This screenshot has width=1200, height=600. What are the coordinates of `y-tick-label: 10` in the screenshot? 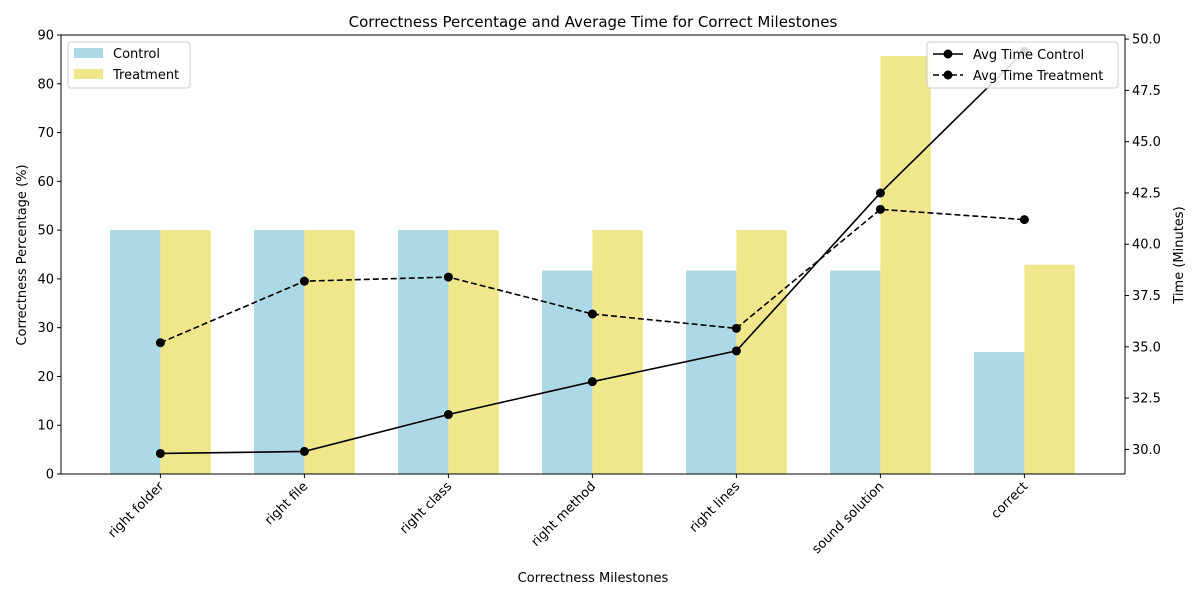 It's located at (45, 426).